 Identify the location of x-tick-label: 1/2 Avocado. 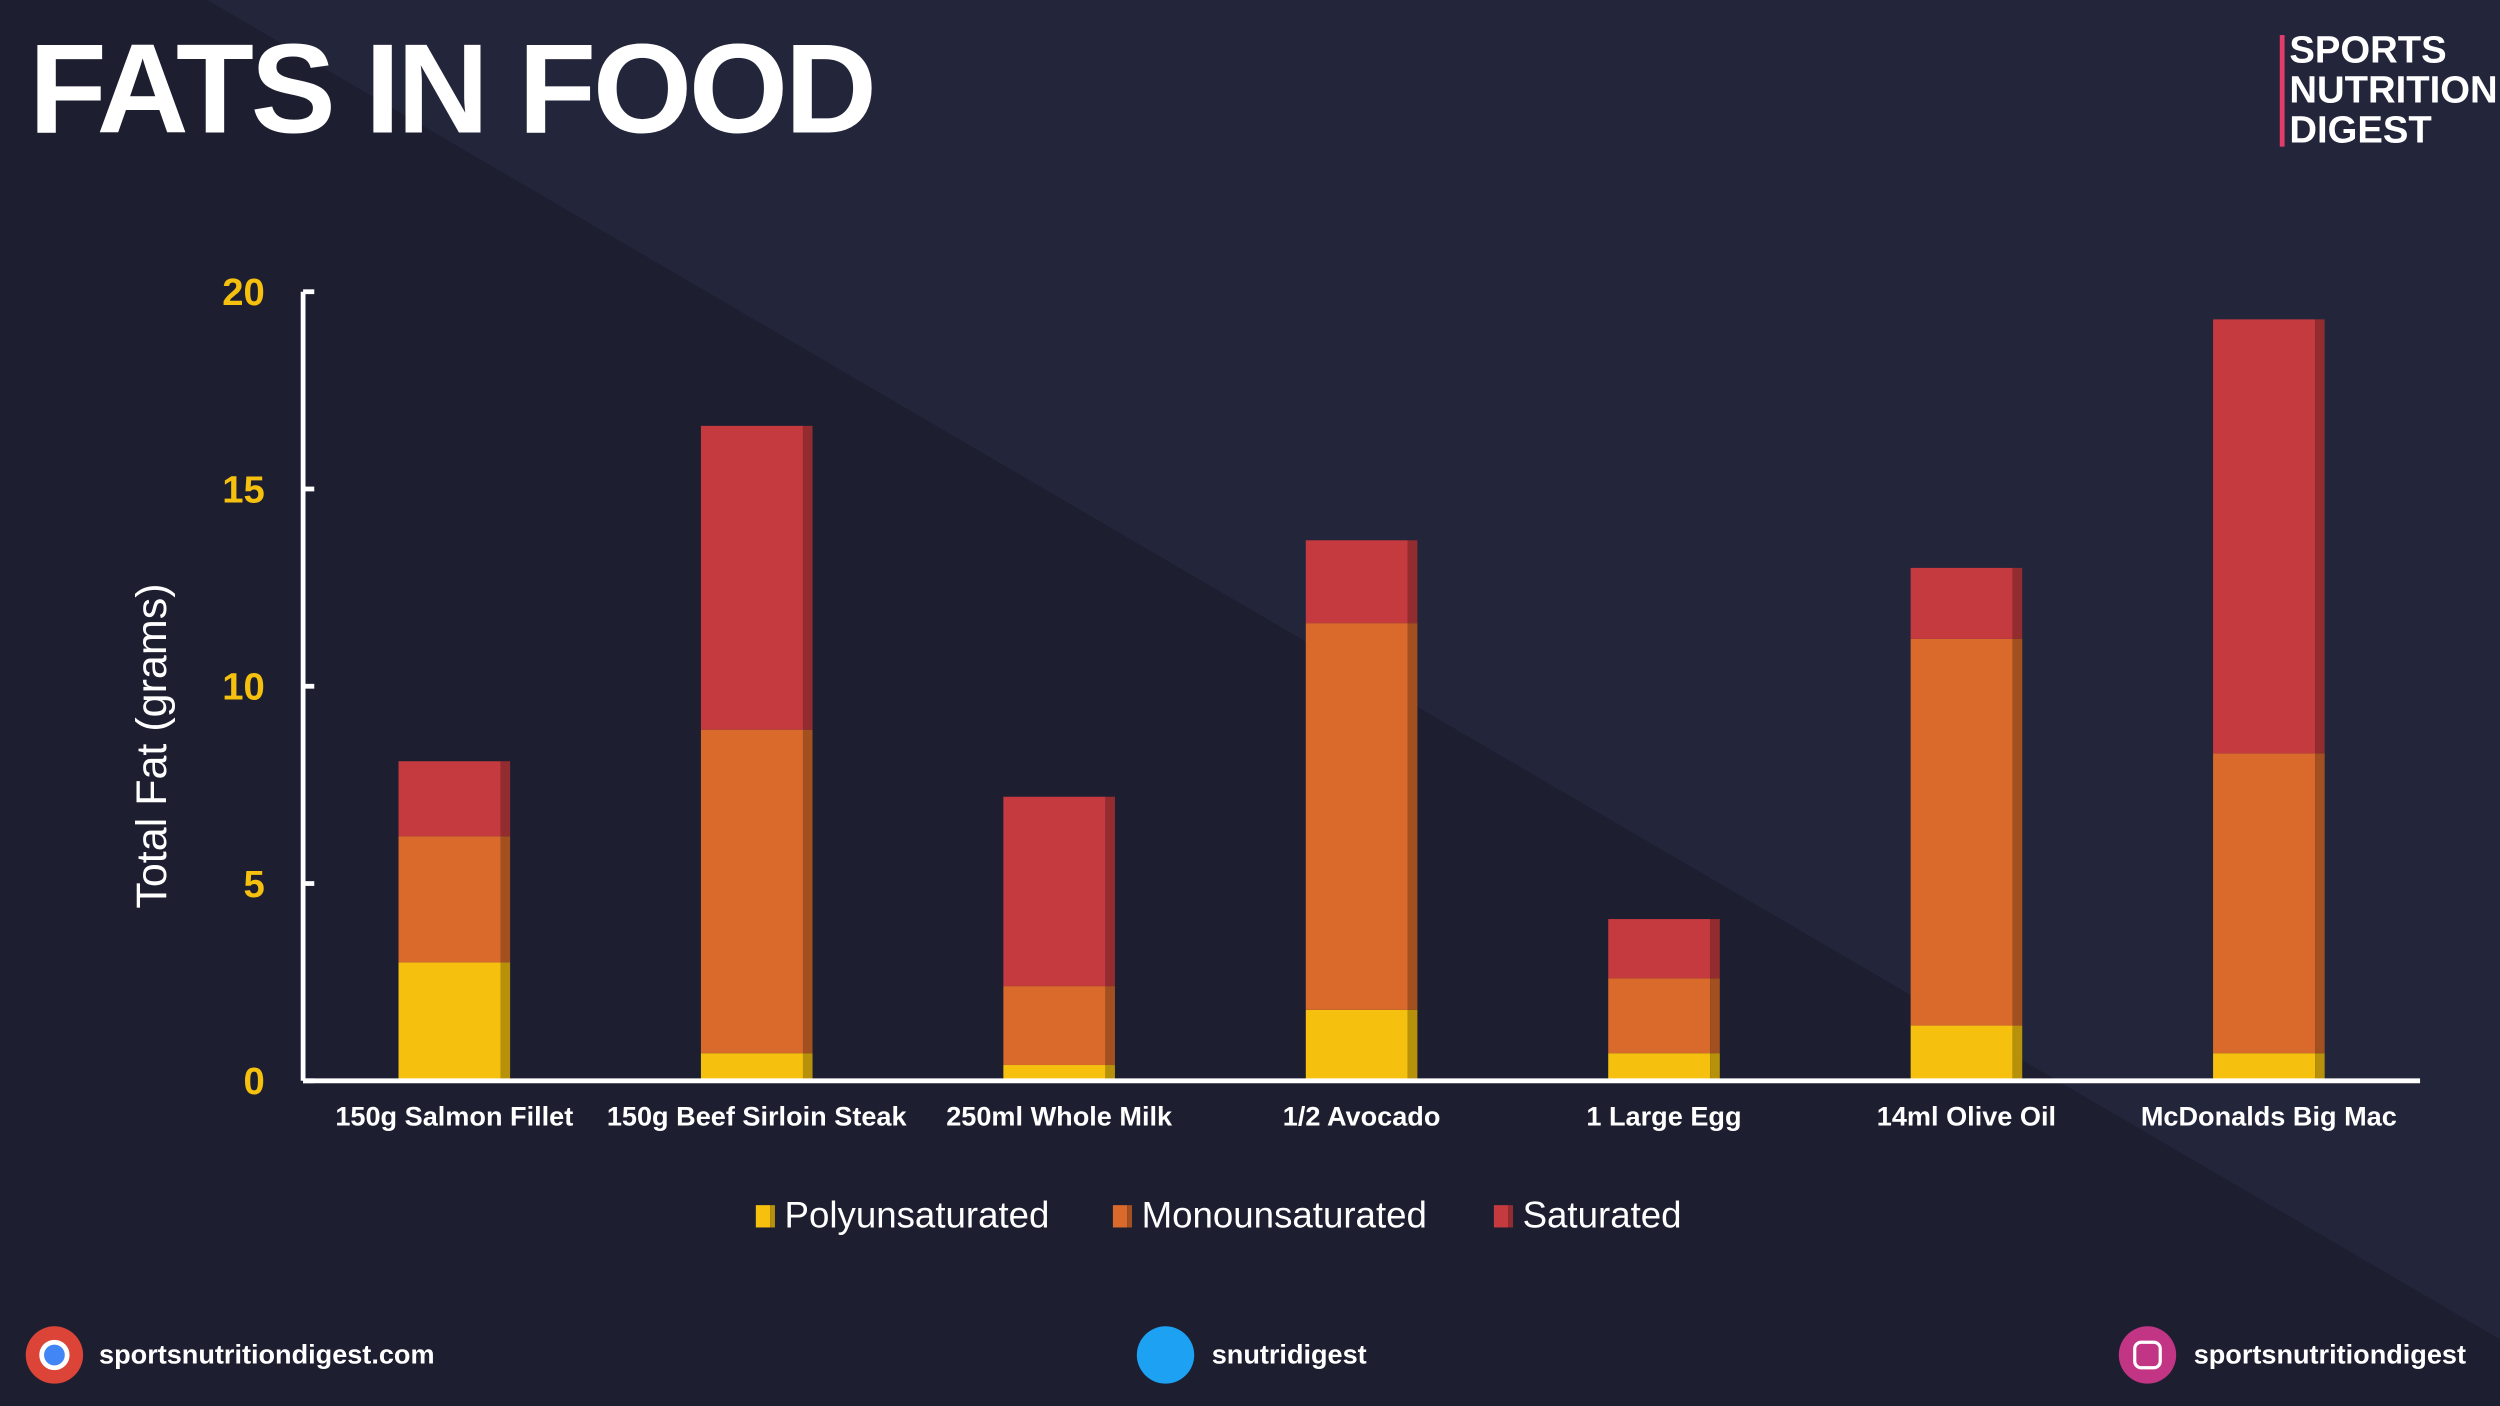
(1361, 1116).